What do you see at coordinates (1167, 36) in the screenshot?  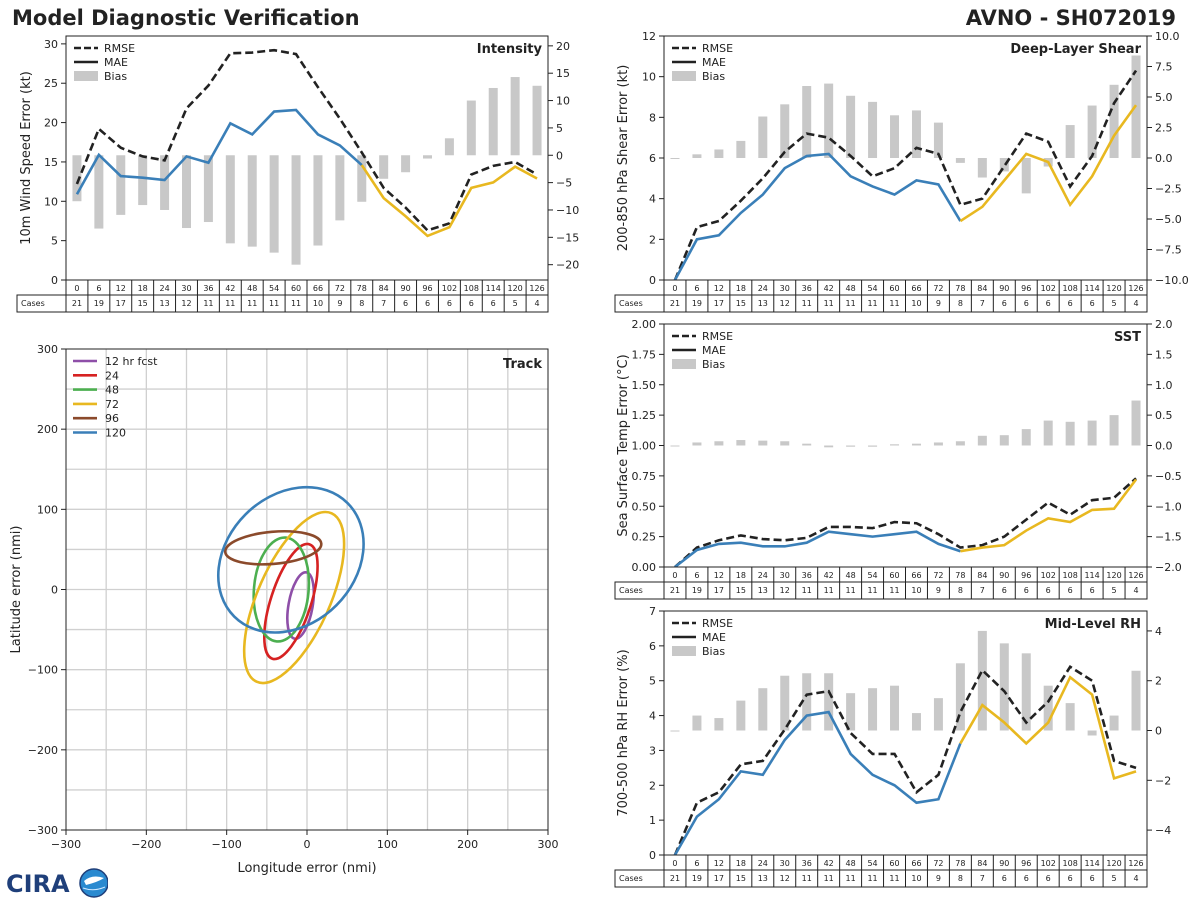 I see `shear-y2tick-label: 10.0` at bounding box center [1167, 36].